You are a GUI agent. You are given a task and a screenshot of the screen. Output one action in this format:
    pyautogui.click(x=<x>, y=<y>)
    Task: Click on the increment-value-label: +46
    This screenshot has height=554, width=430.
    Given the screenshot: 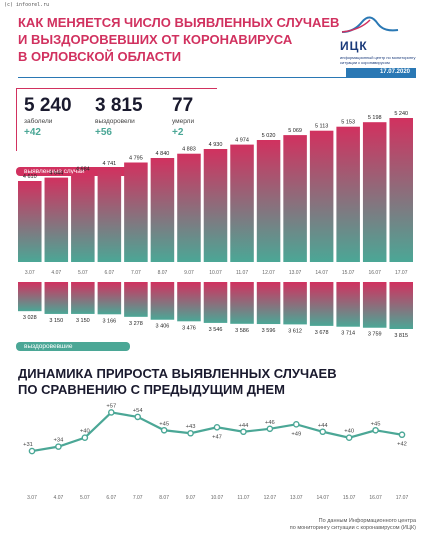 What is the action you would take?
    pyautogui.click(x=270, y=423)
    